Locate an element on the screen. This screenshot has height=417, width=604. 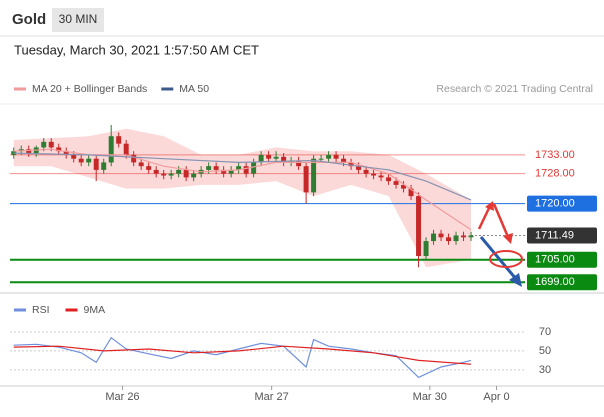
legend-label: MA 20 + Bollinger Bands is located at coordinates (89, 89).